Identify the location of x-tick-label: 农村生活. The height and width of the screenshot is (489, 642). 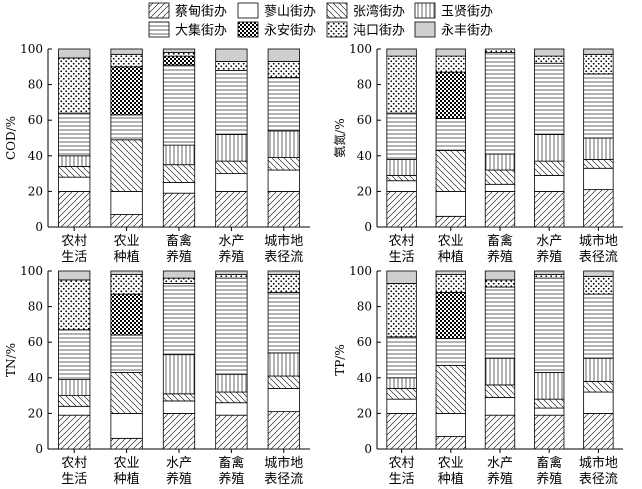
(402, 471).